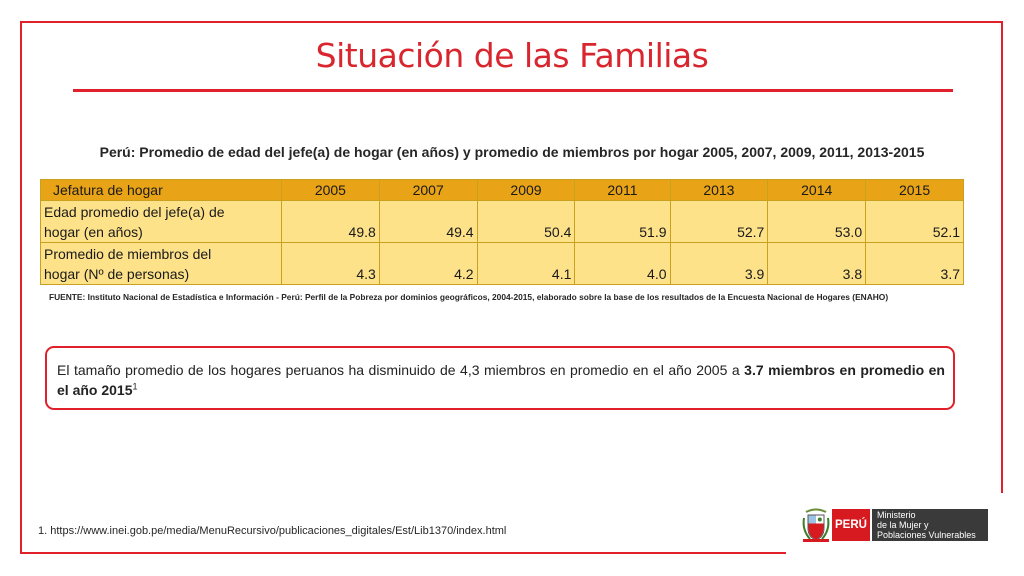  Describe the element at coordinates (93, 231) in the screenshot. I see `row-label-line: hogar (en años)` at that location.